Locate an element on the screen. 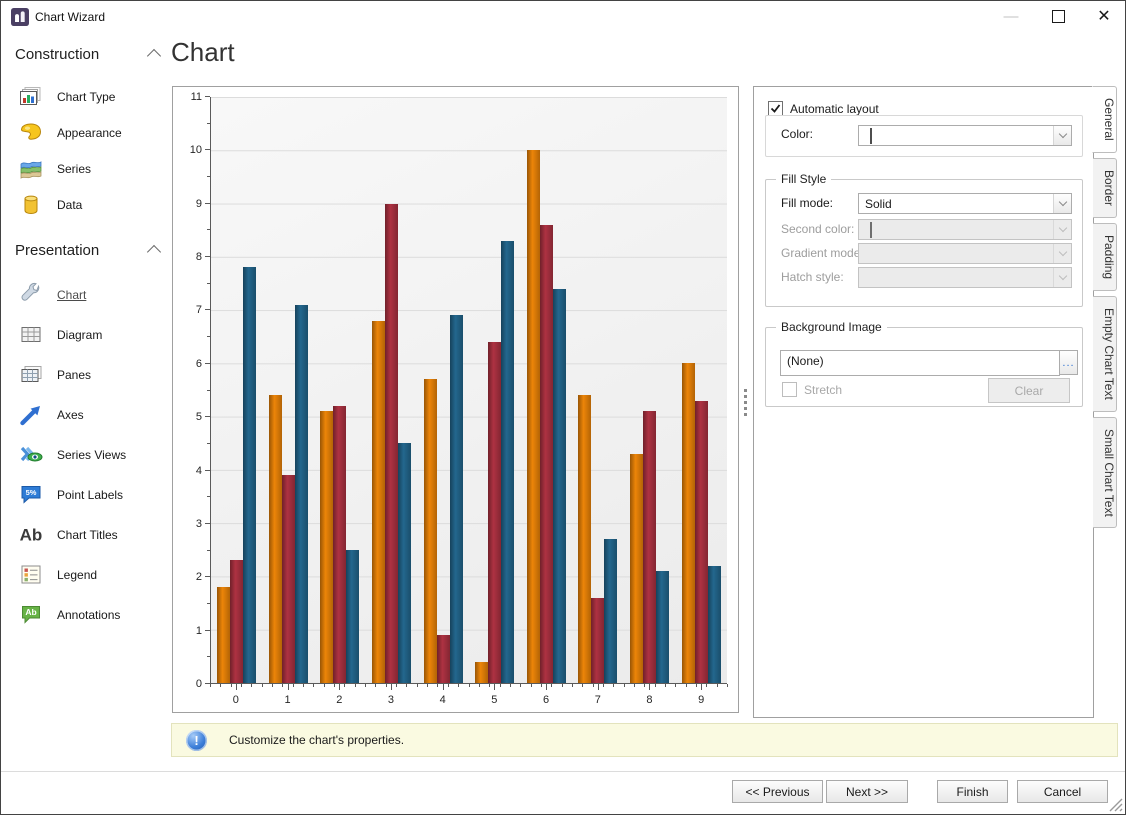 The height and width of the screenshot is (815, 1126). y-tick-label: 5 is located at coordinates (198, 417).